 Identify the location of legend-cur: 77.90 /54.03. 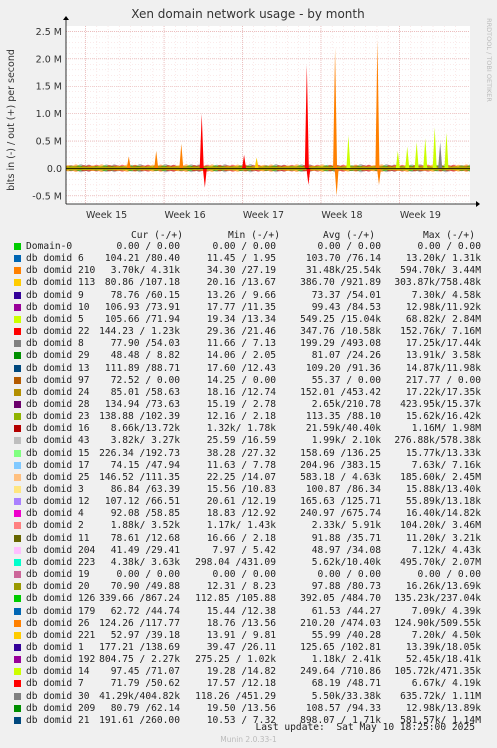
(145, 344).